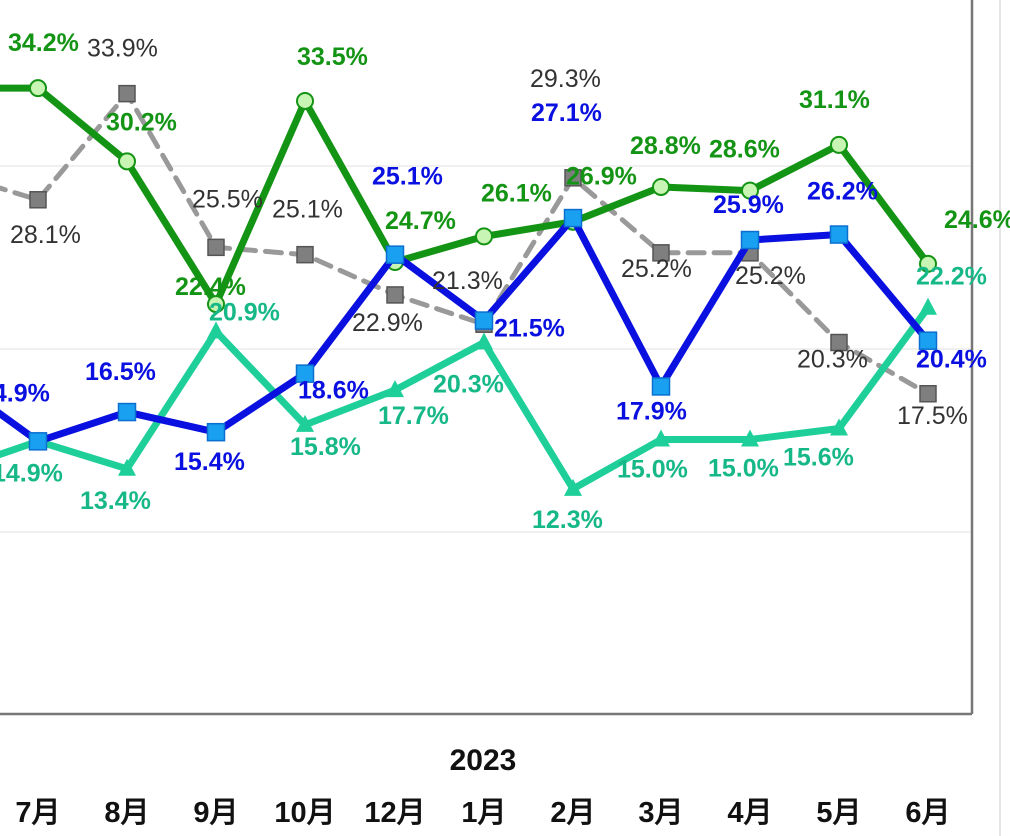 The image size is (1010, 836). What do you see at coordinates (749, 813) in the screenshot?
I see `x-tick-label: 4月` at bounding box center [749, 813].